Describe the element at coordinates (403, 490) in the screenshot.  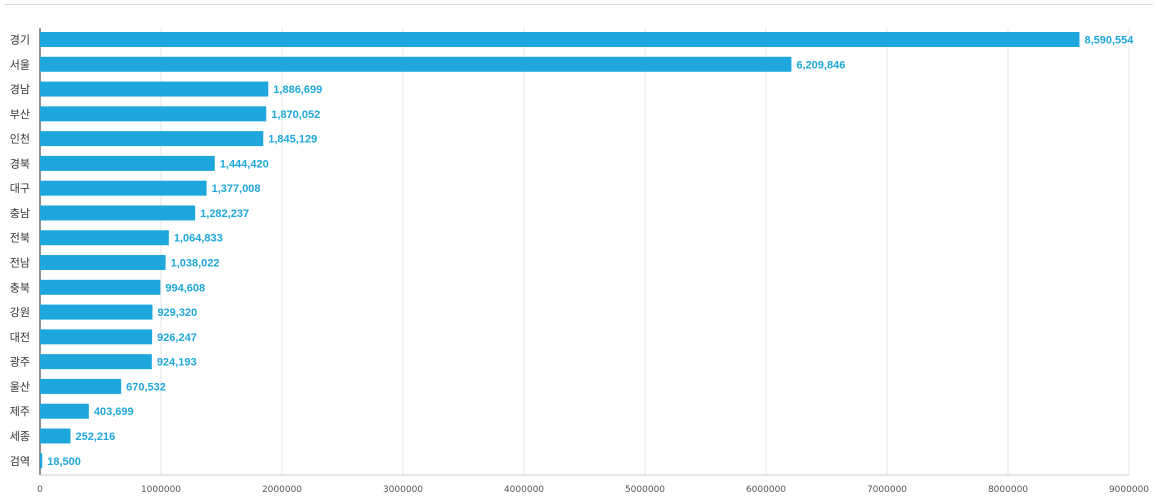
I see `x-tick-label: 3000000` at that location.